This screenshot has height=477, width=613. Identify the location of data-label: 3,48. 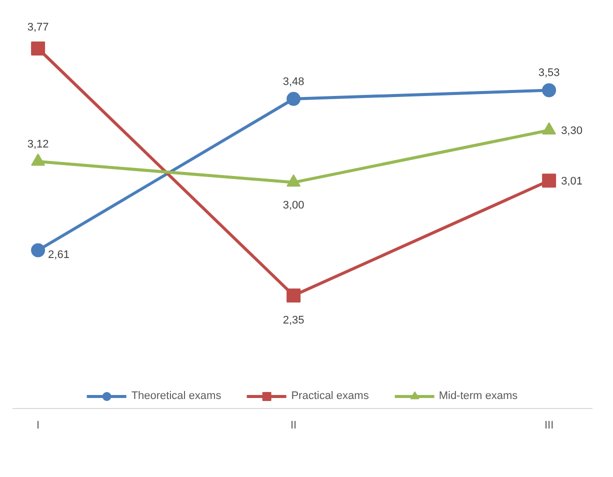
(293, 82).